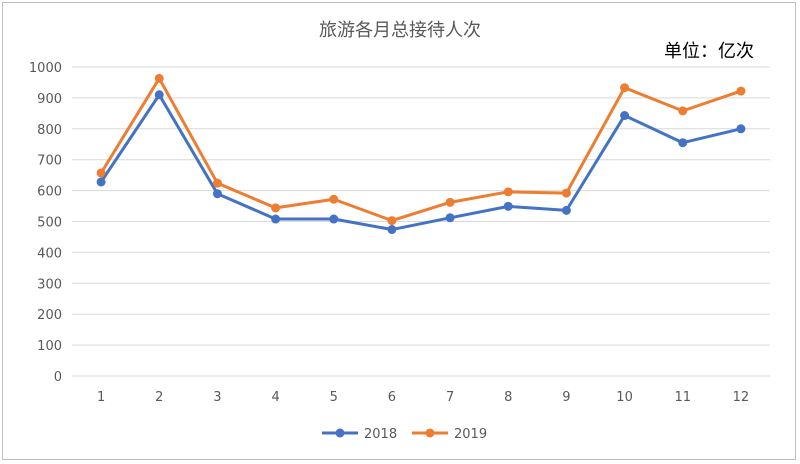  I want to click on y-axis-ticks: 0 100 200 300 400 500 600 700 800 900 1000, so click(45, 223).